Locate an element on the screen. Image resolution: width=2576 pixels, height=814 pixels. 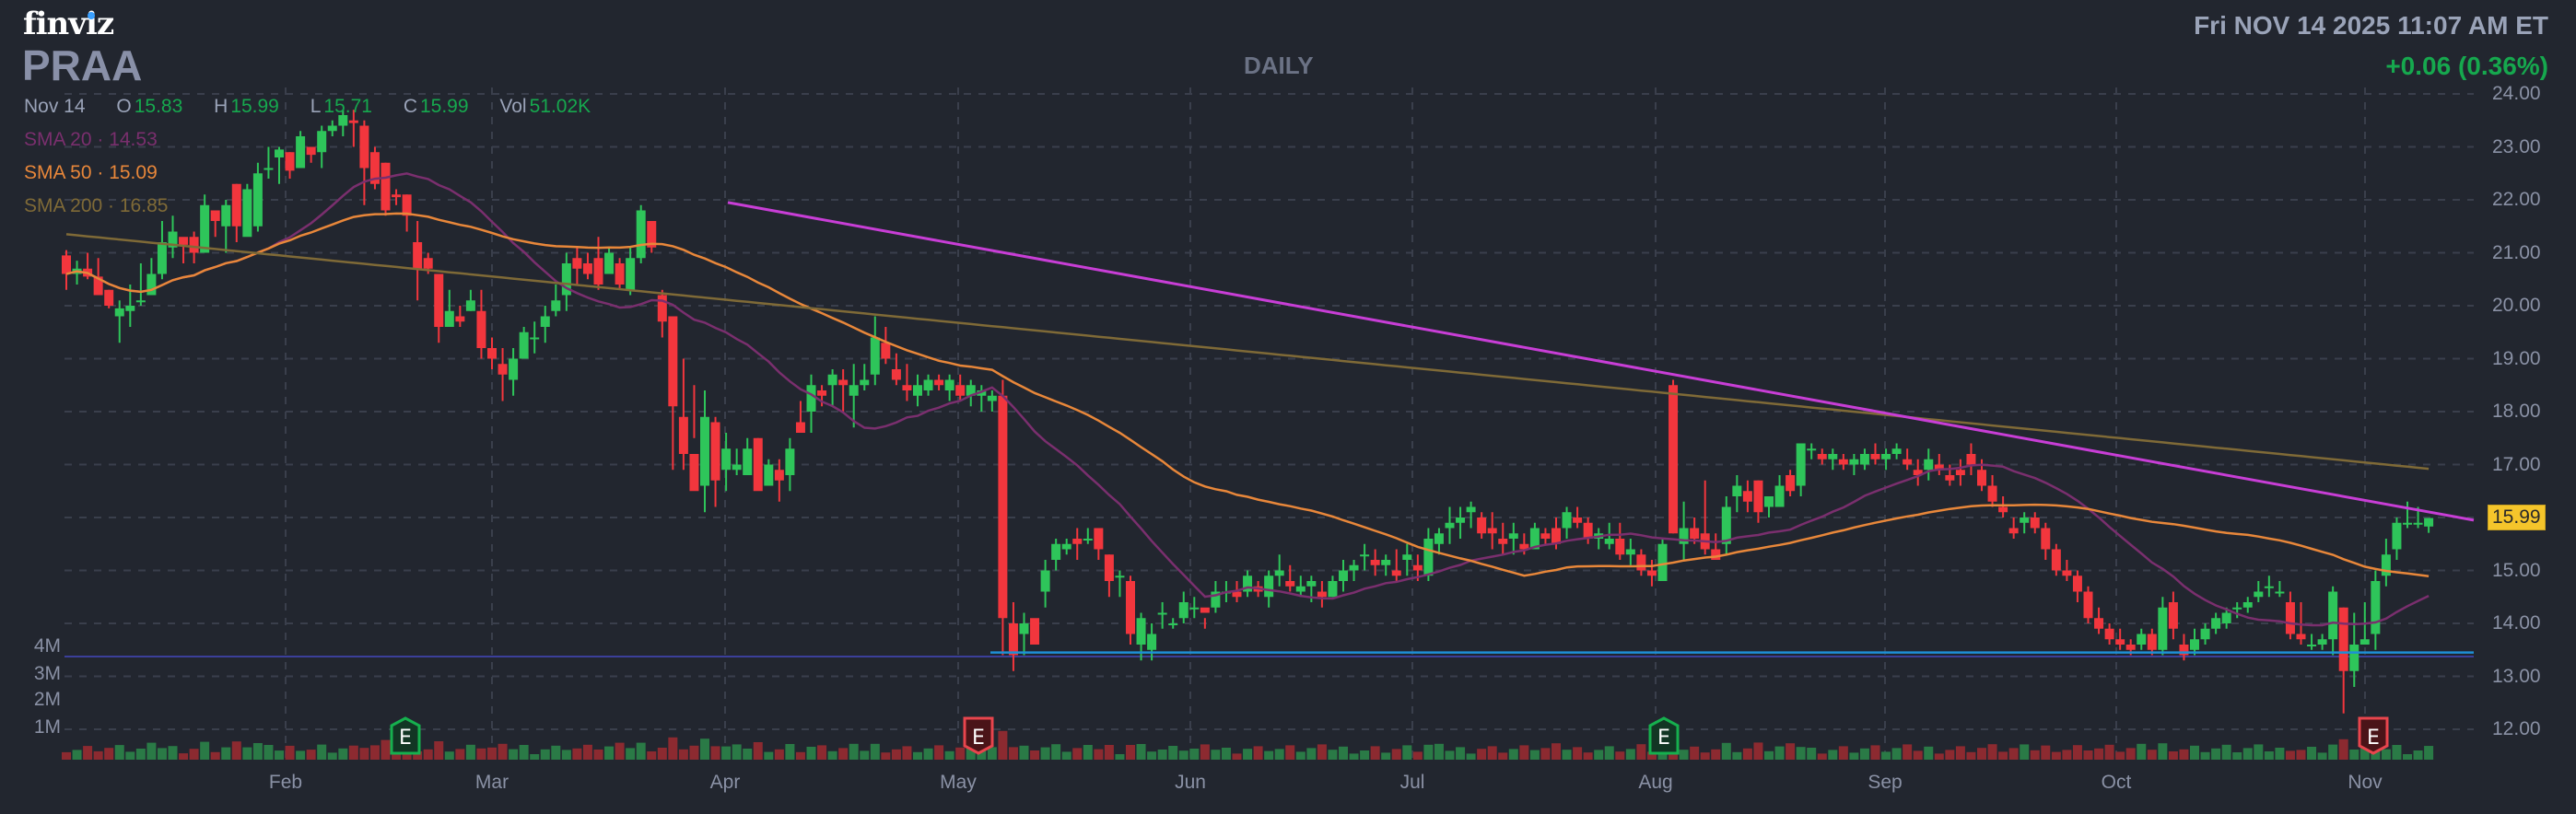
volume-value: 51.02K is located at coordinates (560, 106).